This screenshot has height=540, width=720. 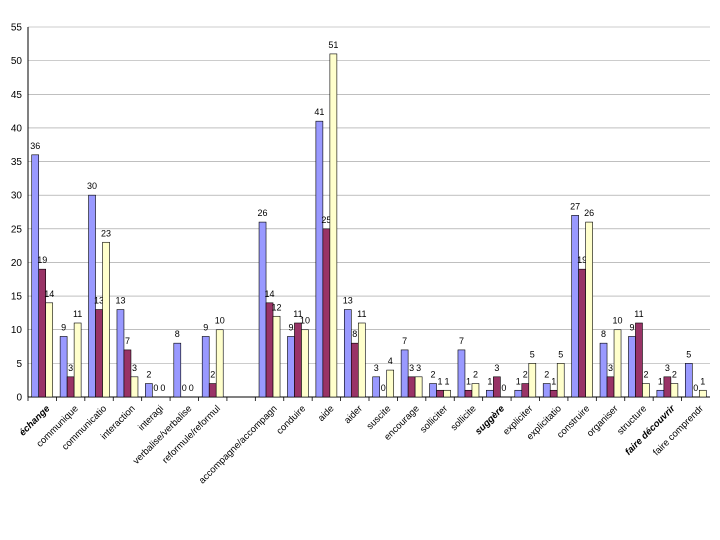 What do you see at coordinates (19, 398) in the screenshot?
I see `y-tick-label: 0` at bounding box center [19, 398].